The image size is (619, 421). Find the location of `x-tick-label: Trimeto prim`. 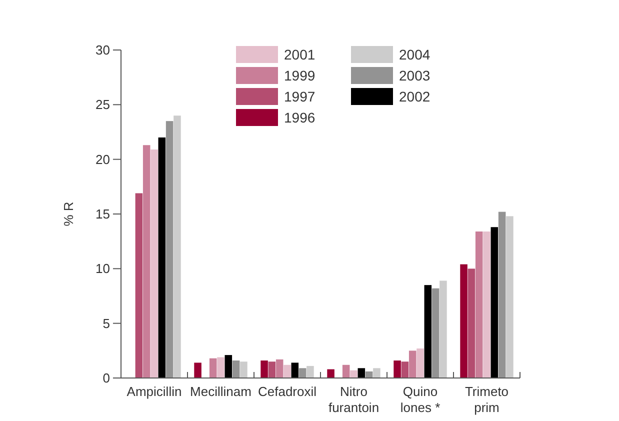

x-tick-label: Trimeto prim is located at coordinates (486, 399).